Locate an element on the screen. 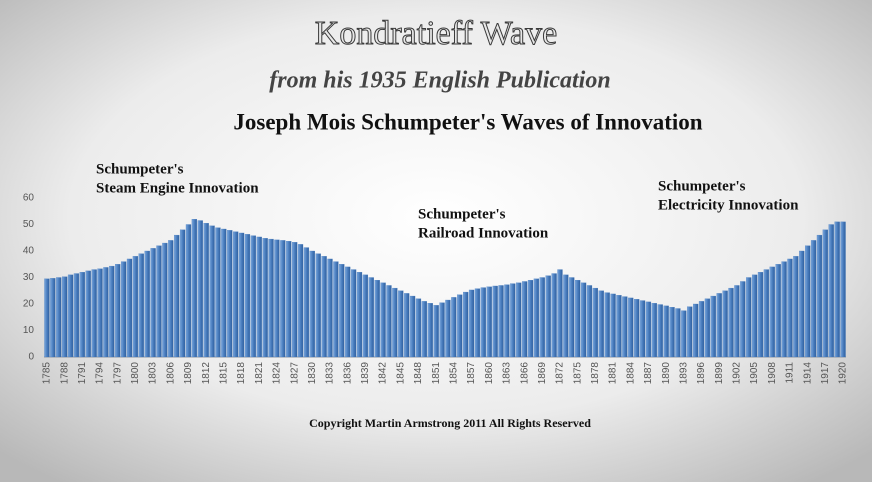 This screenshot has width=872, height=482. x-tick-label: 1893 is located at coordinates (683, 373).